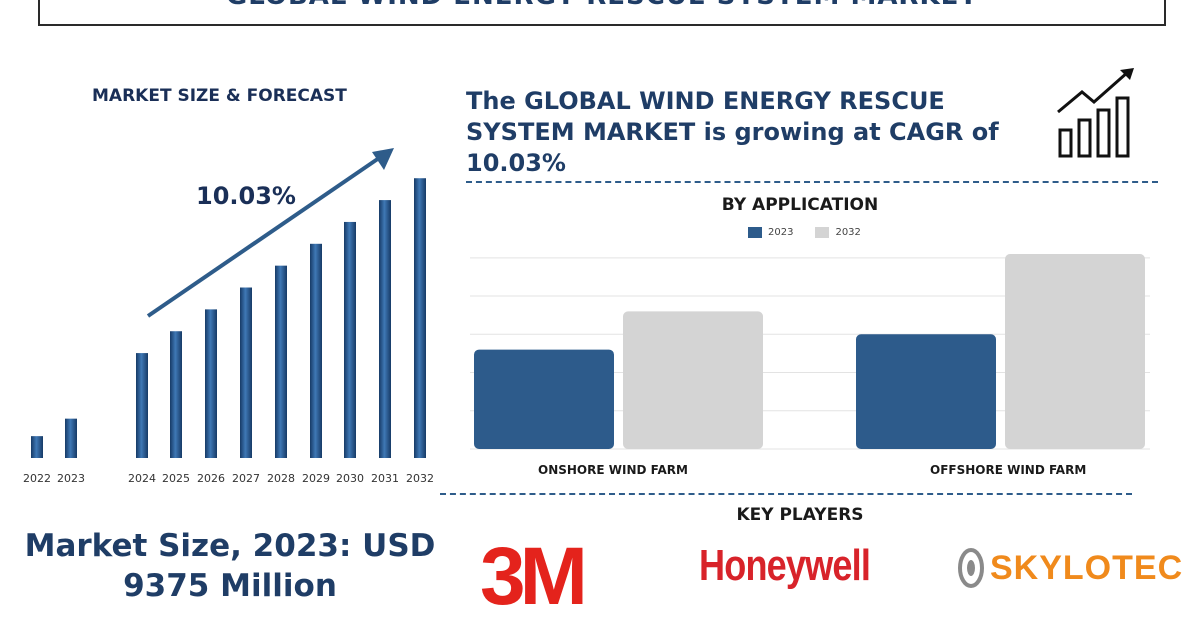  Describe the element at coordinates (1087, 567) in the screenshot. I see `skylotec-logo-text: SKYLOTEC` at that location.